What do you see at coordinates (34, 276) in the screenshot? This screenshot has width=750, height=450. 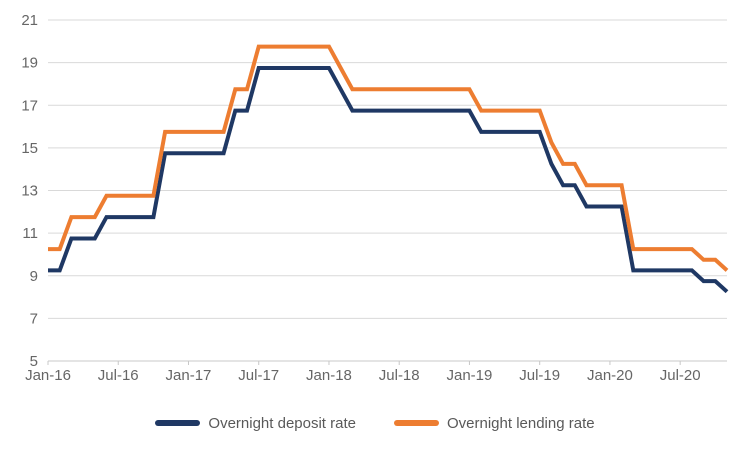 I see `y-tick-label: 9` at bounding box center [34, 276].